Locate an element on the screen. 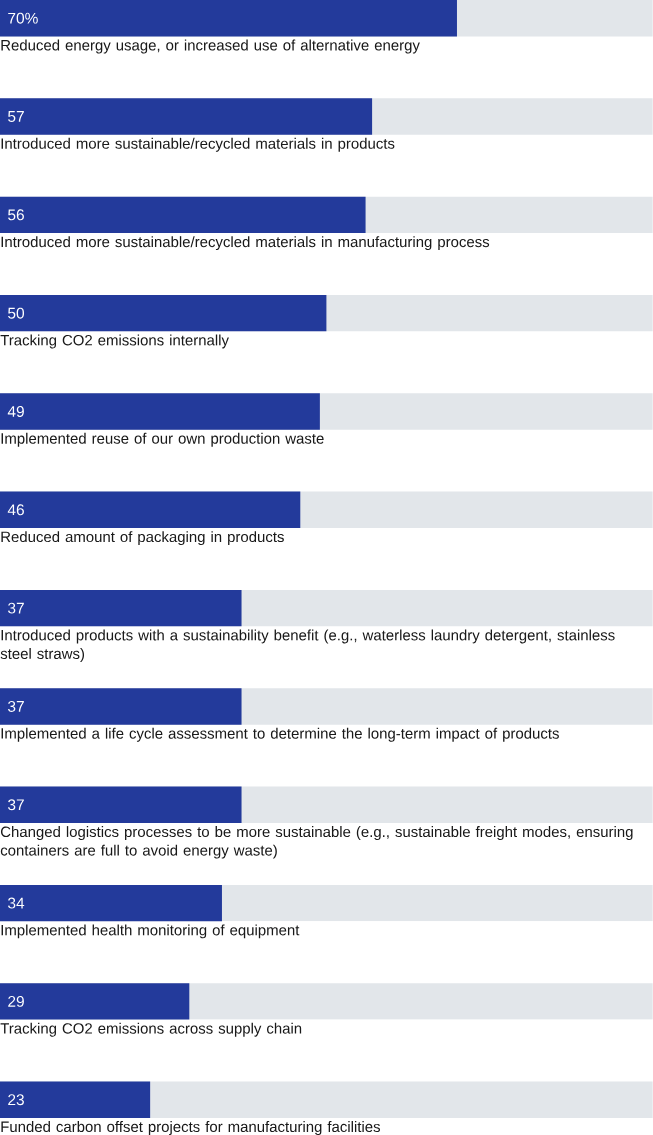  y-tick-label: Implemented health monitoring of equipment is located at coordinates (150, 931).